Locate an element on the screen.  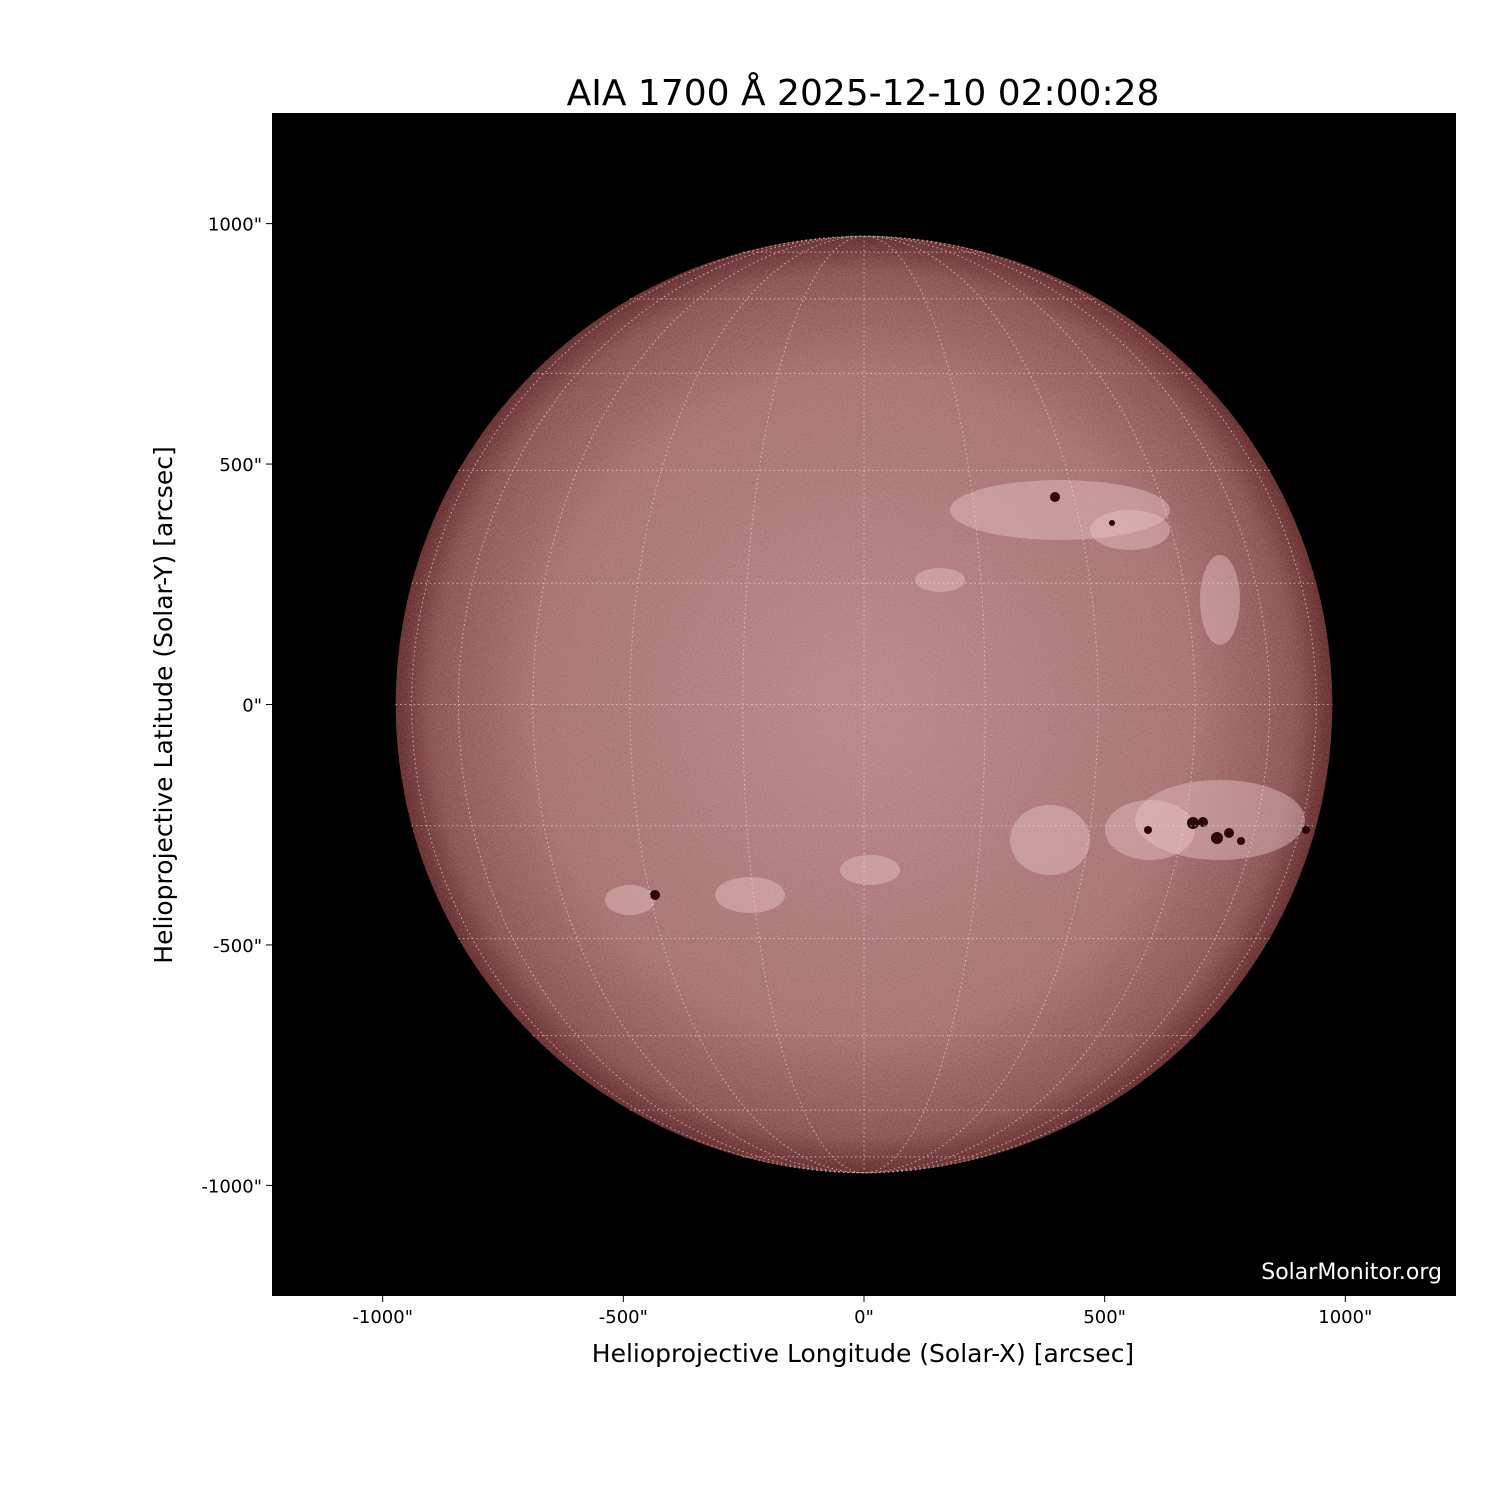
x-tick-label: 0" is located at coordinates (864, 1317).